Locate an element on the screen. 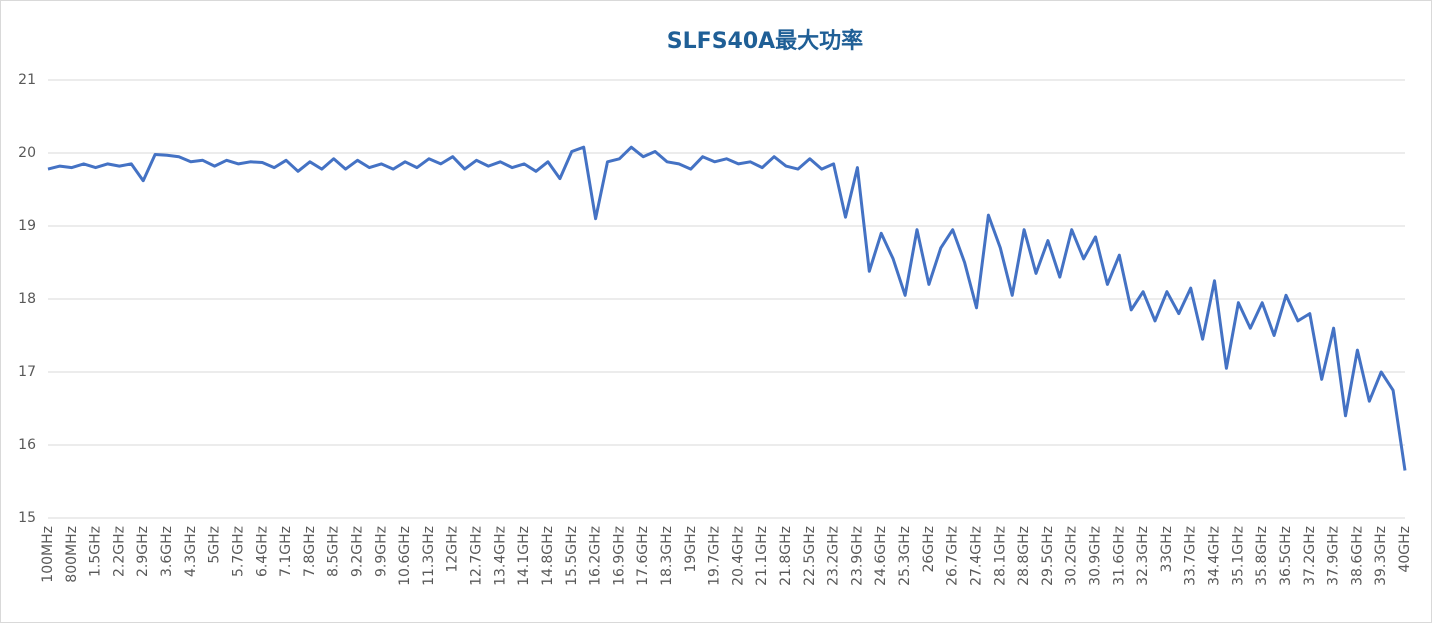  x-tick-label: 8.5GHz is located at coordinates (334, 551).